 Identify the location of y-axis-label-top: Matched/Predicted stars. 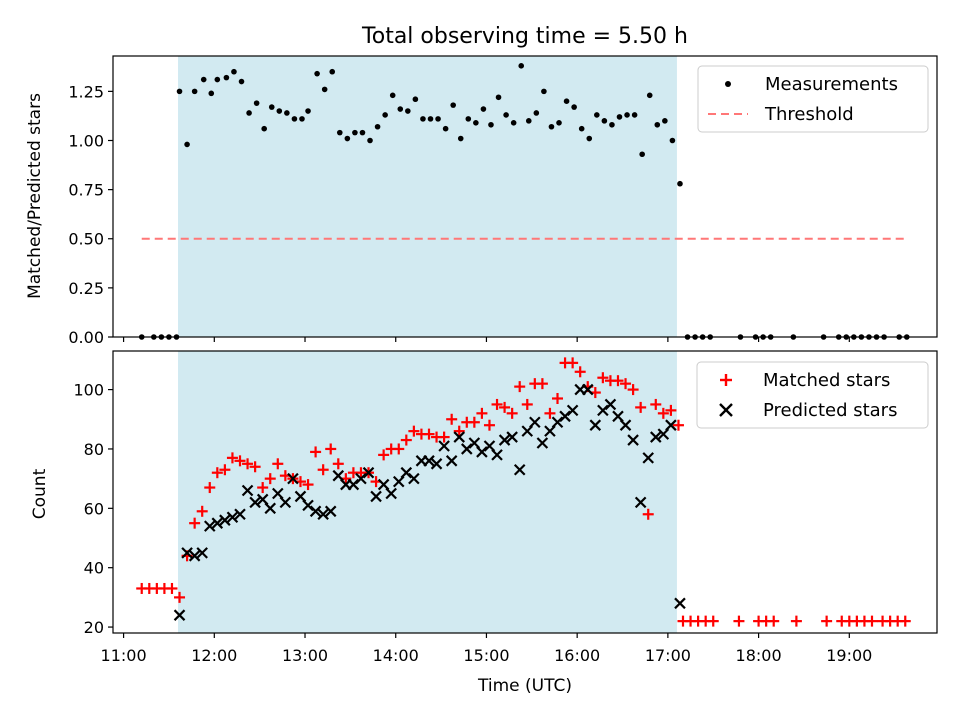
(35, 196).